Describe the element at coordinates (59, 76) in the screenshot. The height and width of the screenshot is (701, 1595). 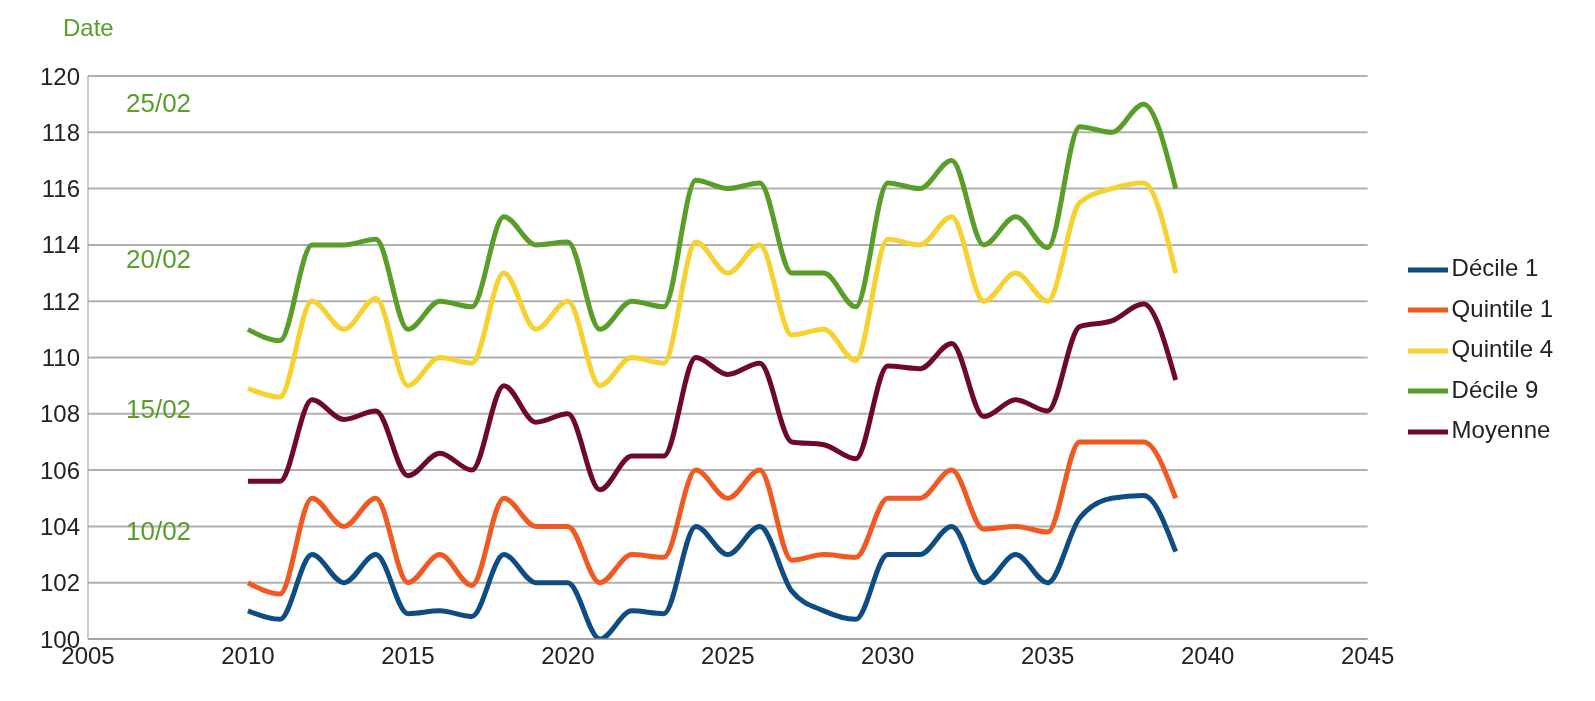
I see `y-tick-label: 120` at that location.